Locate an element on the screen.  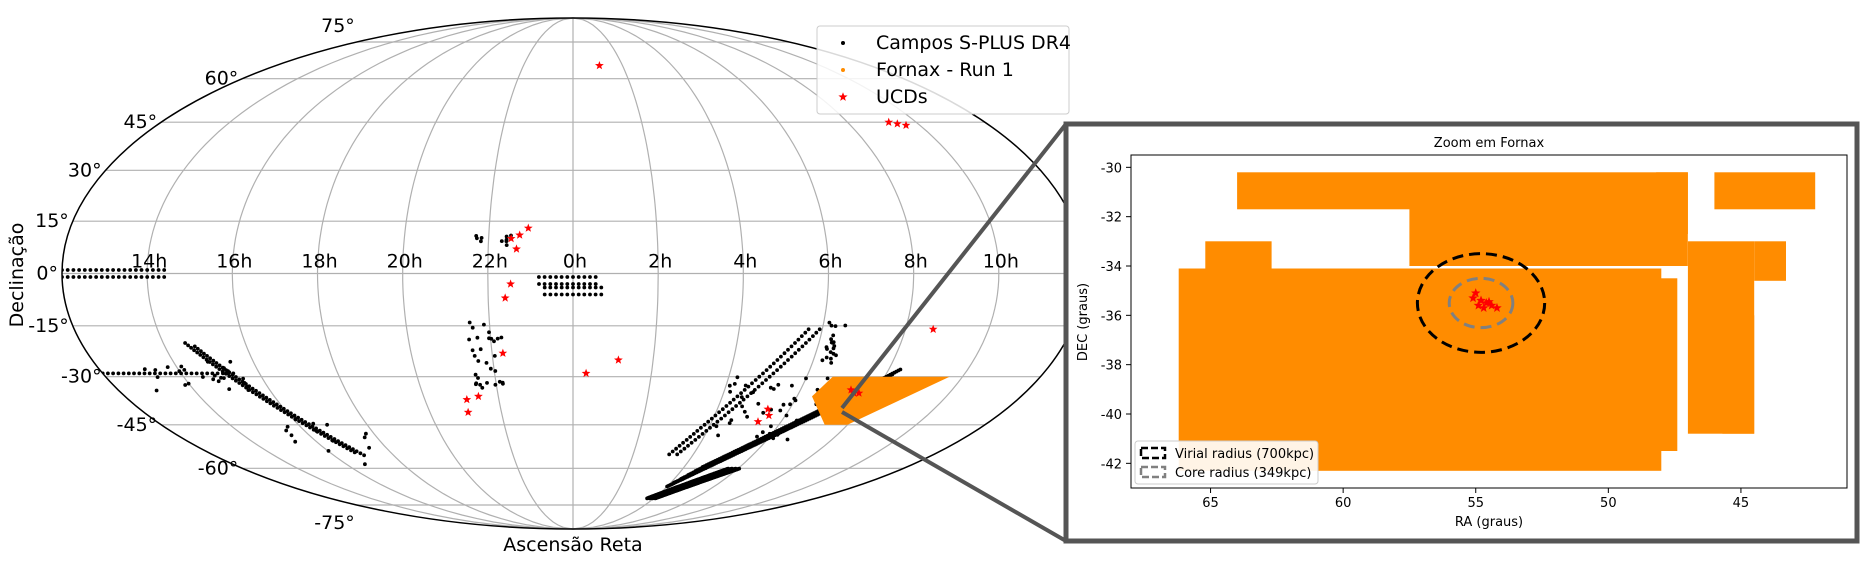
ra-tick-label: 10h is located at coordinates (1001, 262).